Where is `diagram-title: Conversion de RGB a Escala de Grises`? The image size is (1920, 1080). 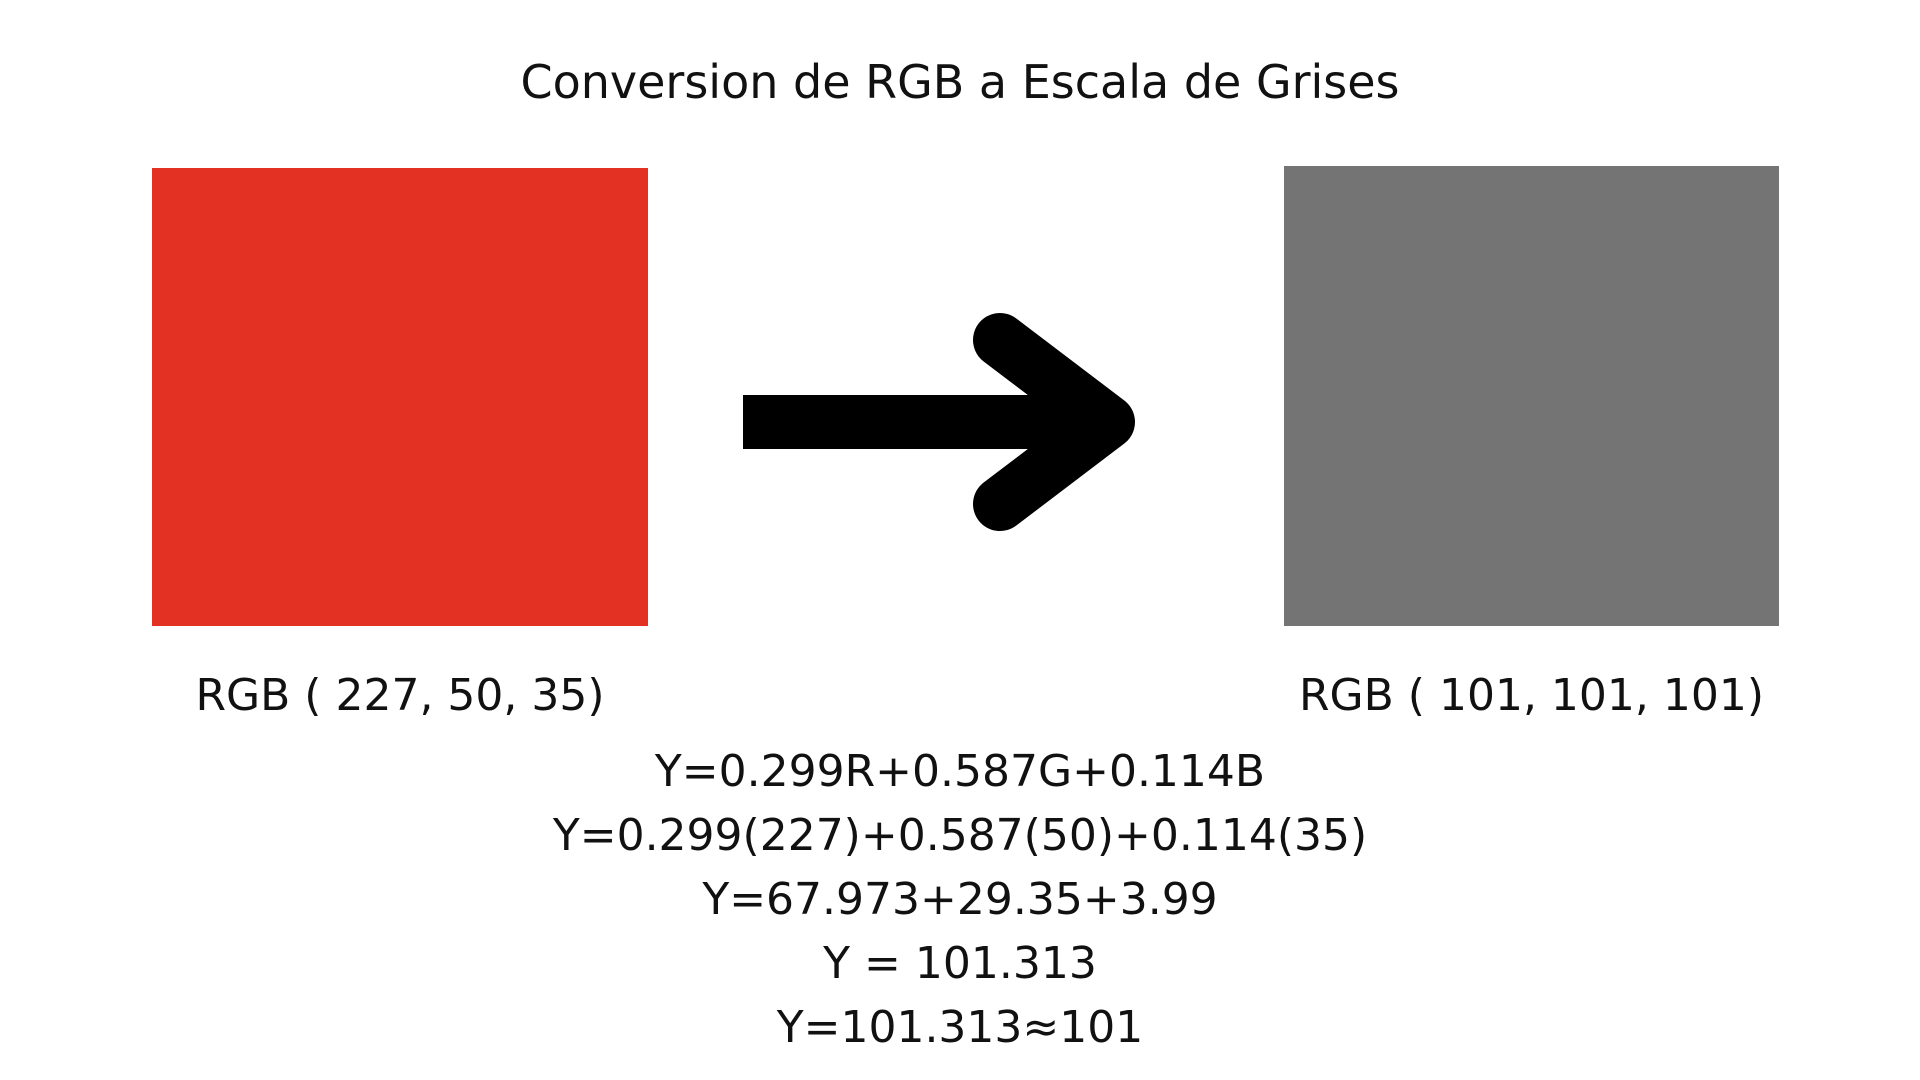 diagram-title: Conversion de RGB a Escala de Grises is located at coordinates (960, 82).